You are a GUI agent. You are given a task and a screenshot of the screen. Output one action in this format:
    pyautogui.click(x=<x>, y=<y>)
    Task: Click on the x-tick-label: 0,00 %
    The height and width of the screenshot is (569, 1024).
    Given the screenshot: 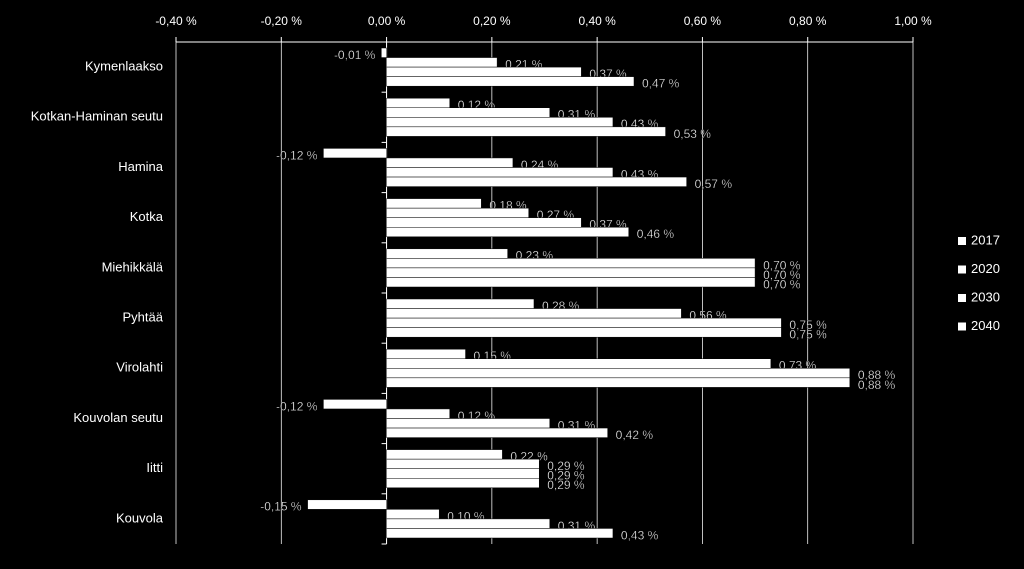 What is the action you would take?
    pyautogui.click(x=387, y=21)
    